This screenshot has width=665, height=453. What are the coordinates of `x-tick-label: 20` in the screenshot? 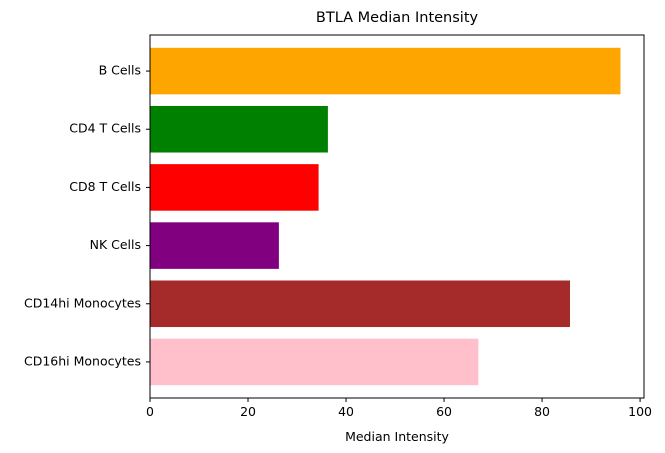 It's located at (248, 411).